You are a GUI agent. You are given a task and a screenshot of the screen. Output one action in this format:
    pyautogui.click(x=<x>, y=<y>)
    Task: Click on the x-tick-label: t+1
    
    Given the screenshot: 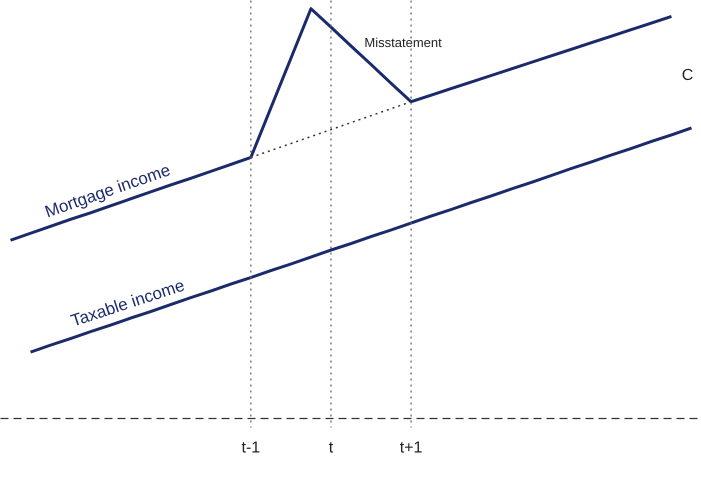 What is the action you would take?
    pyautogui.click(x=411, y=448)
    